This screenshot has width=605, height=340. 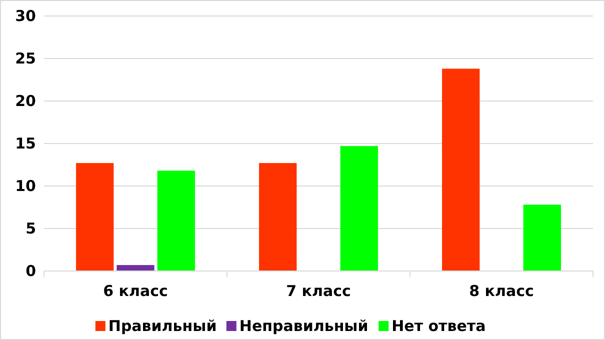 What do you see at coordinates (25, 186) in the screenshot?
I see `y-tick-label: 10` at bounding box center [25, 186].